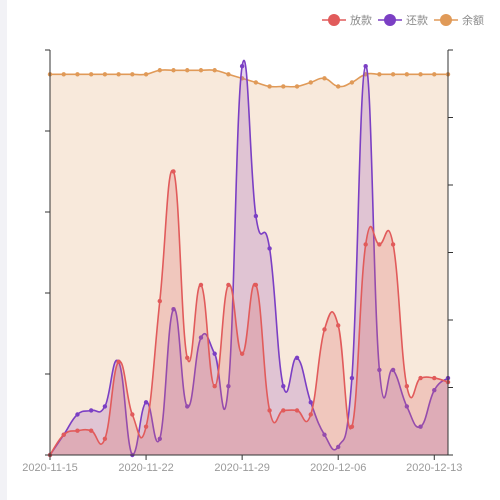  What do you see at coordinates (361, 20) in the screenshot?
I see `legend-label: 放款` at bounding box center [361, 20].